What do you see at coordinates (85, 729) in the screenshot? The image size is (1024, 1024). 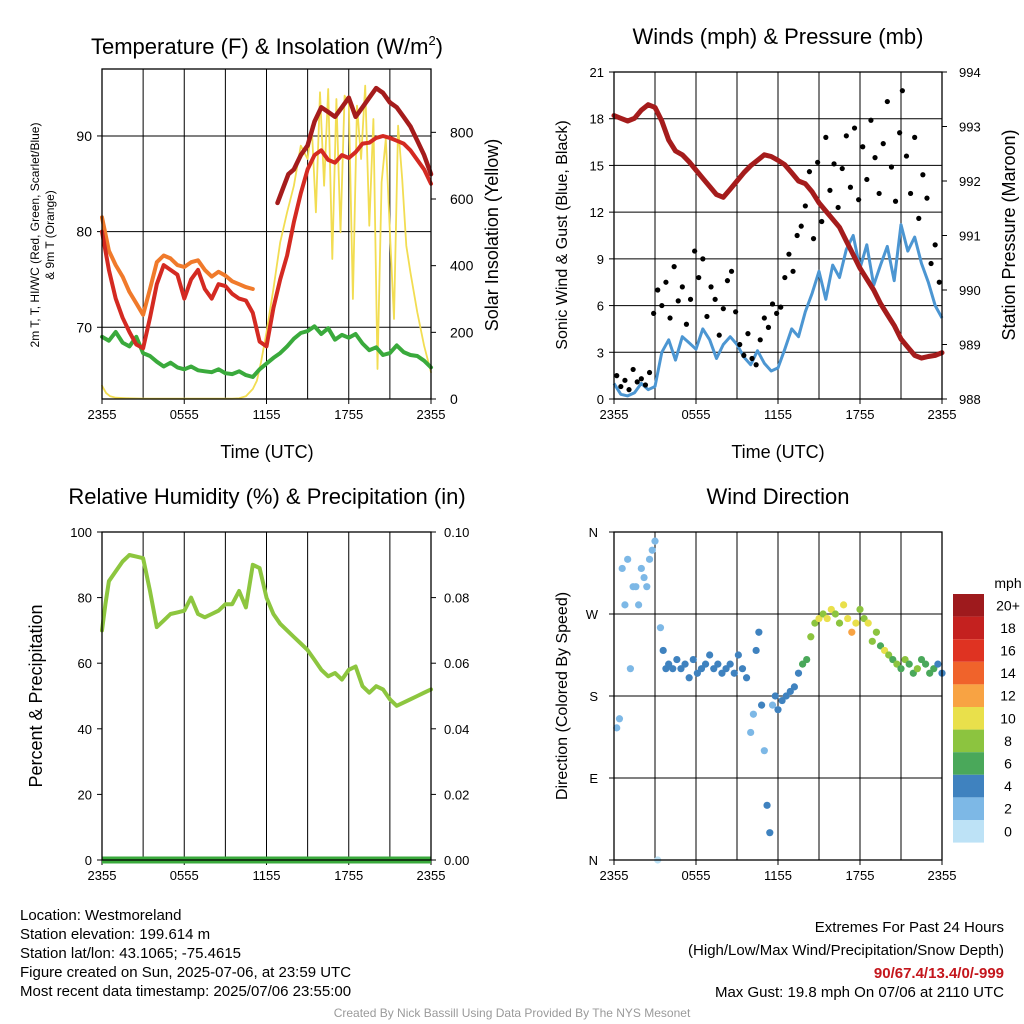 I see `y-tick-label: 40` at bounding box center [85, 729].